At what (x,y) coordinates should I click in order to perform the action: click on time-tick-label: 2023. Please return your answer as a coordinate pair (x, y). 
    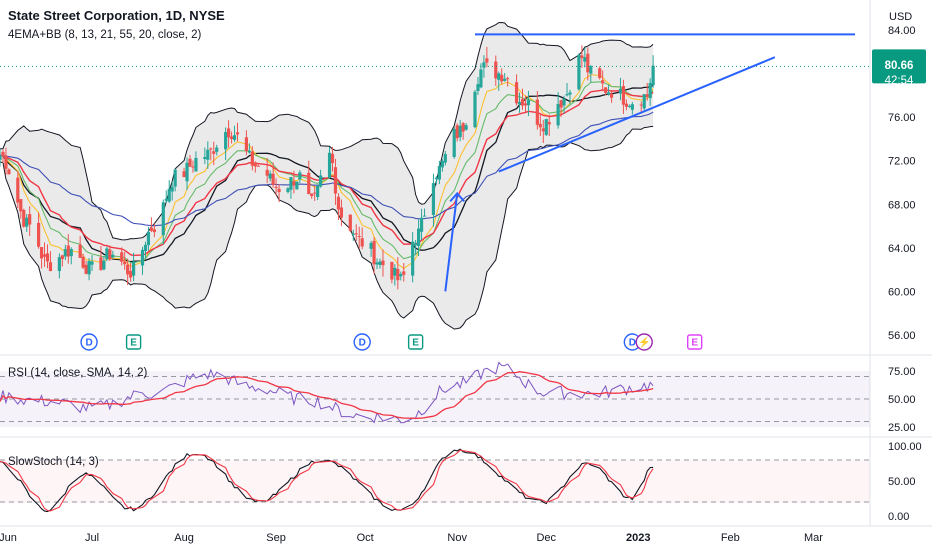
    Looking at the image, I should click on (638, 538).